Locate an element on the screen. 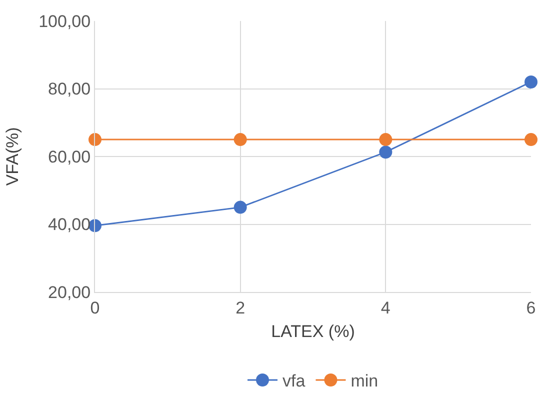 Image resolution: width=551 pixels, height=411 pixels. y-tick-label: 80,00 is located at coordinates (69, 89).